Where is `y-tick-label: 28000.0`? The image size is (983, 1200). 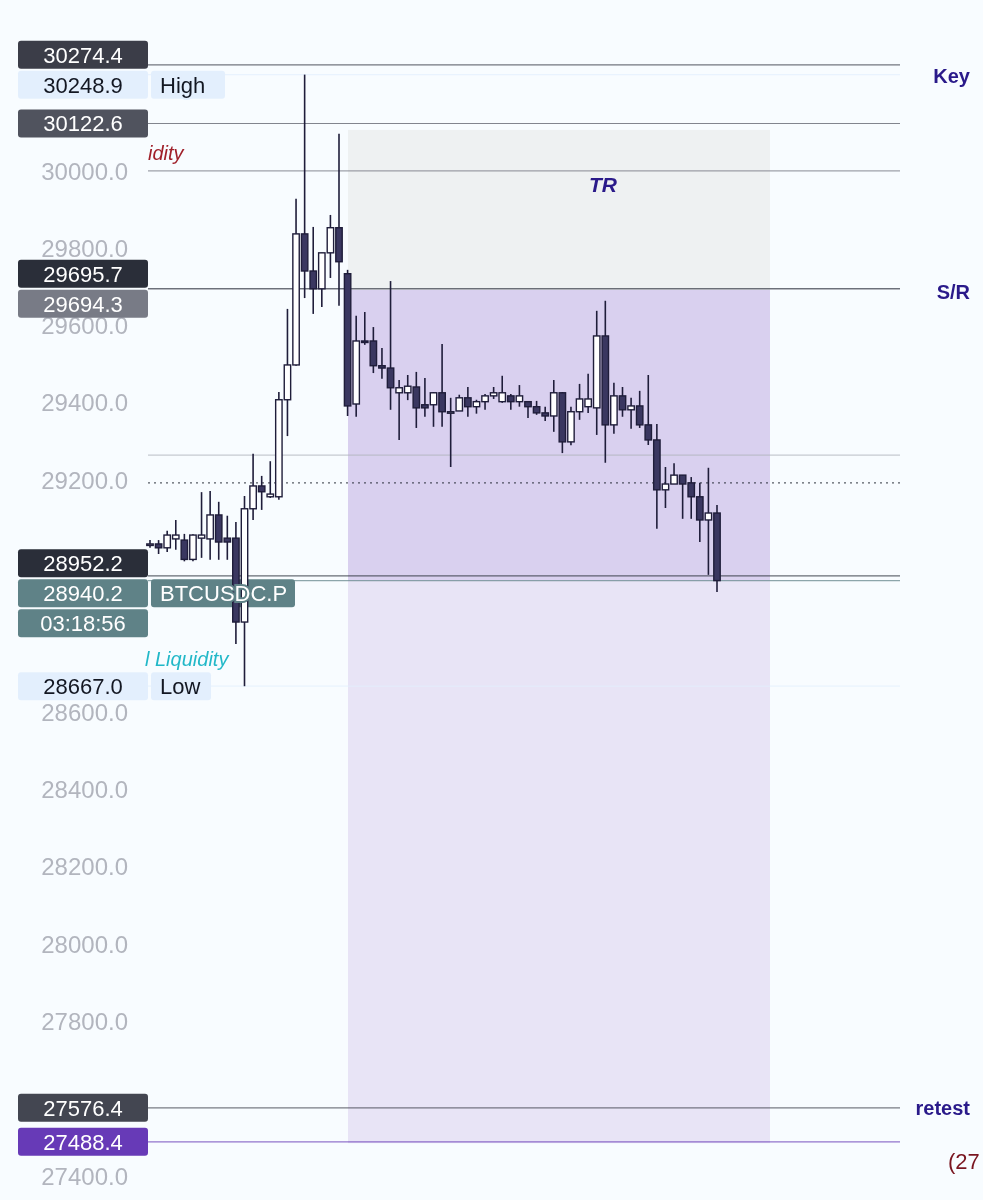
y-tick-label: 28000.0 is located at coordinates (84, 944).